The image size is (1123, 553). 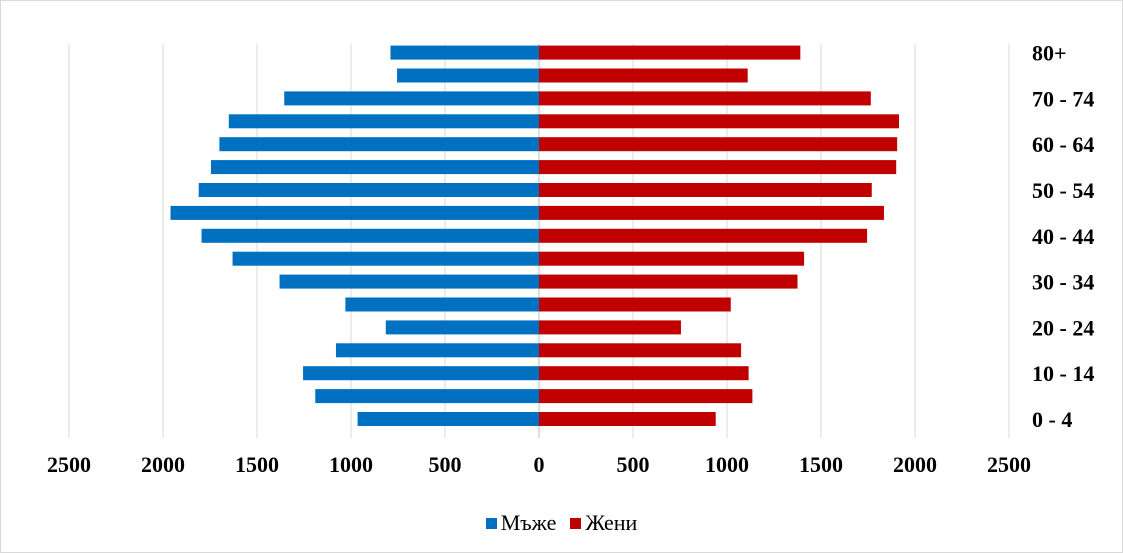 I want to click on legend-swatch-men, so click(x=491, y=523).